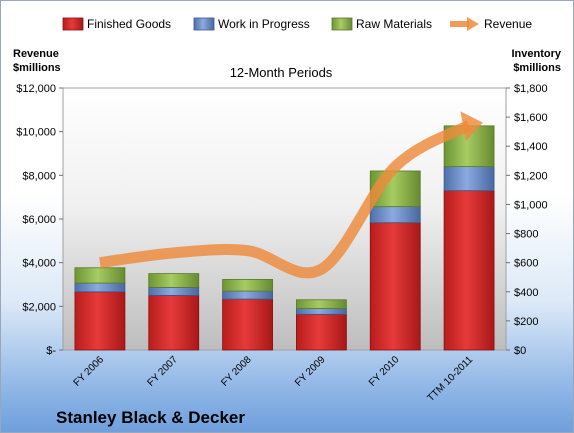 The image size is (574, 433). I want to click on x-tick-label: FY 2007, so click(162, 371).